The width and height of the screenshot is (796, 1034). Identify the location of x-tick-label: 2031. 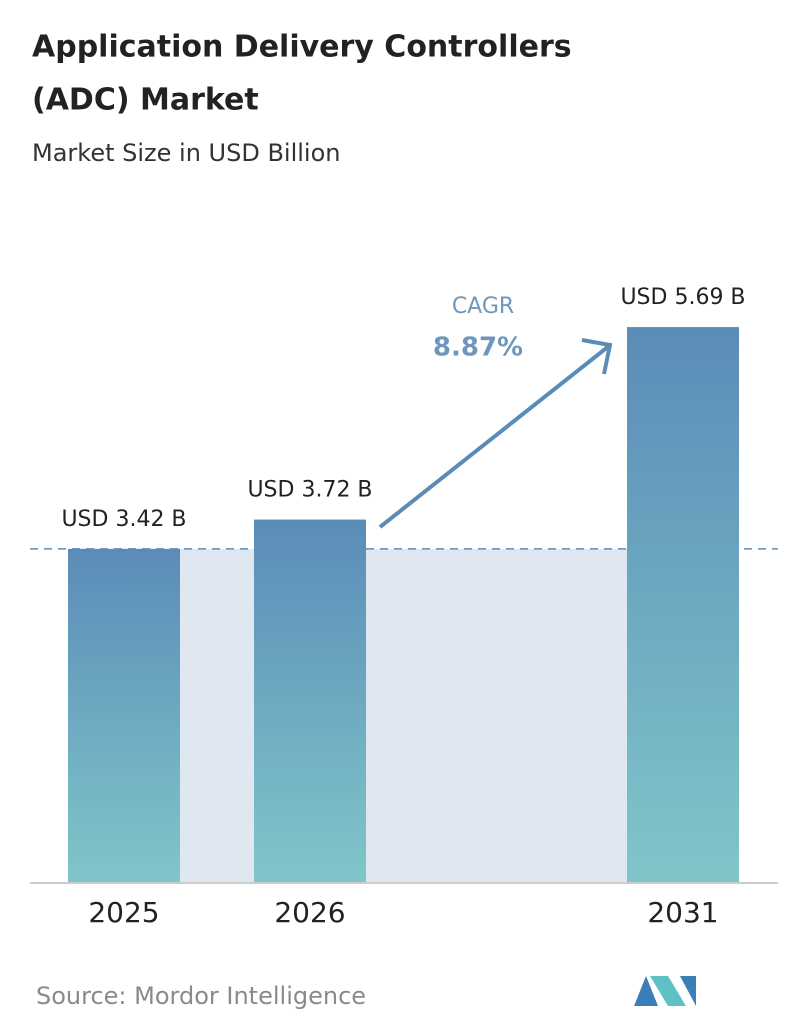
(682, 912).